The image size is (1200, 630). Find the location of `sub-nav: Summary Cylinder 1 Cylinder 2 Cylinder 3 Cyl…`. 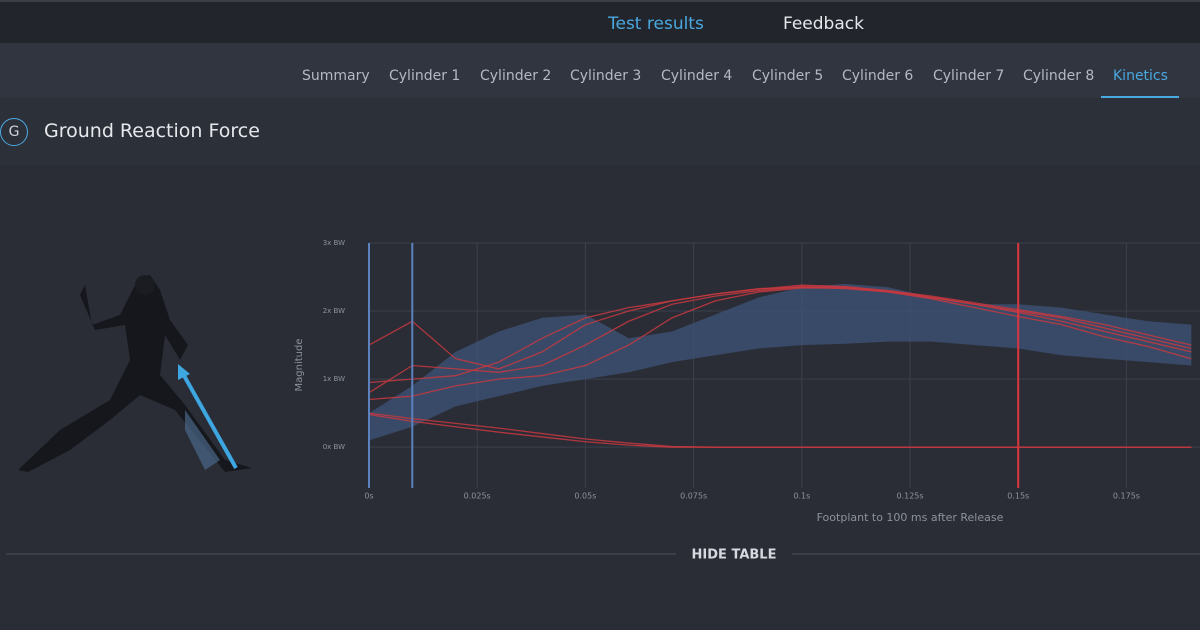

sub-nav: Summary Cylinder 1 Cylinder 2 Cylinder 3 Cyl… is located at coordinates (600, 70).